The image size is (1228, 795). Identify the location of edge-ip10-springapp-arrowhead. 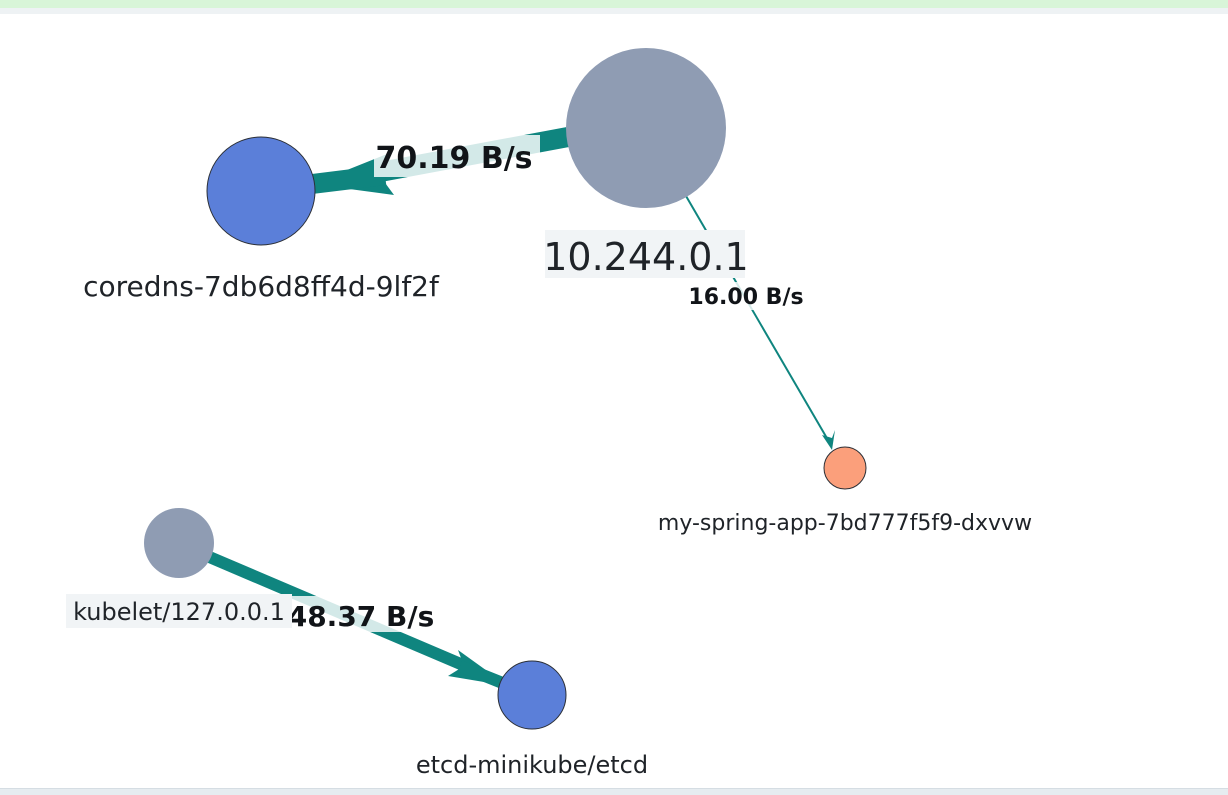
(828, 440).